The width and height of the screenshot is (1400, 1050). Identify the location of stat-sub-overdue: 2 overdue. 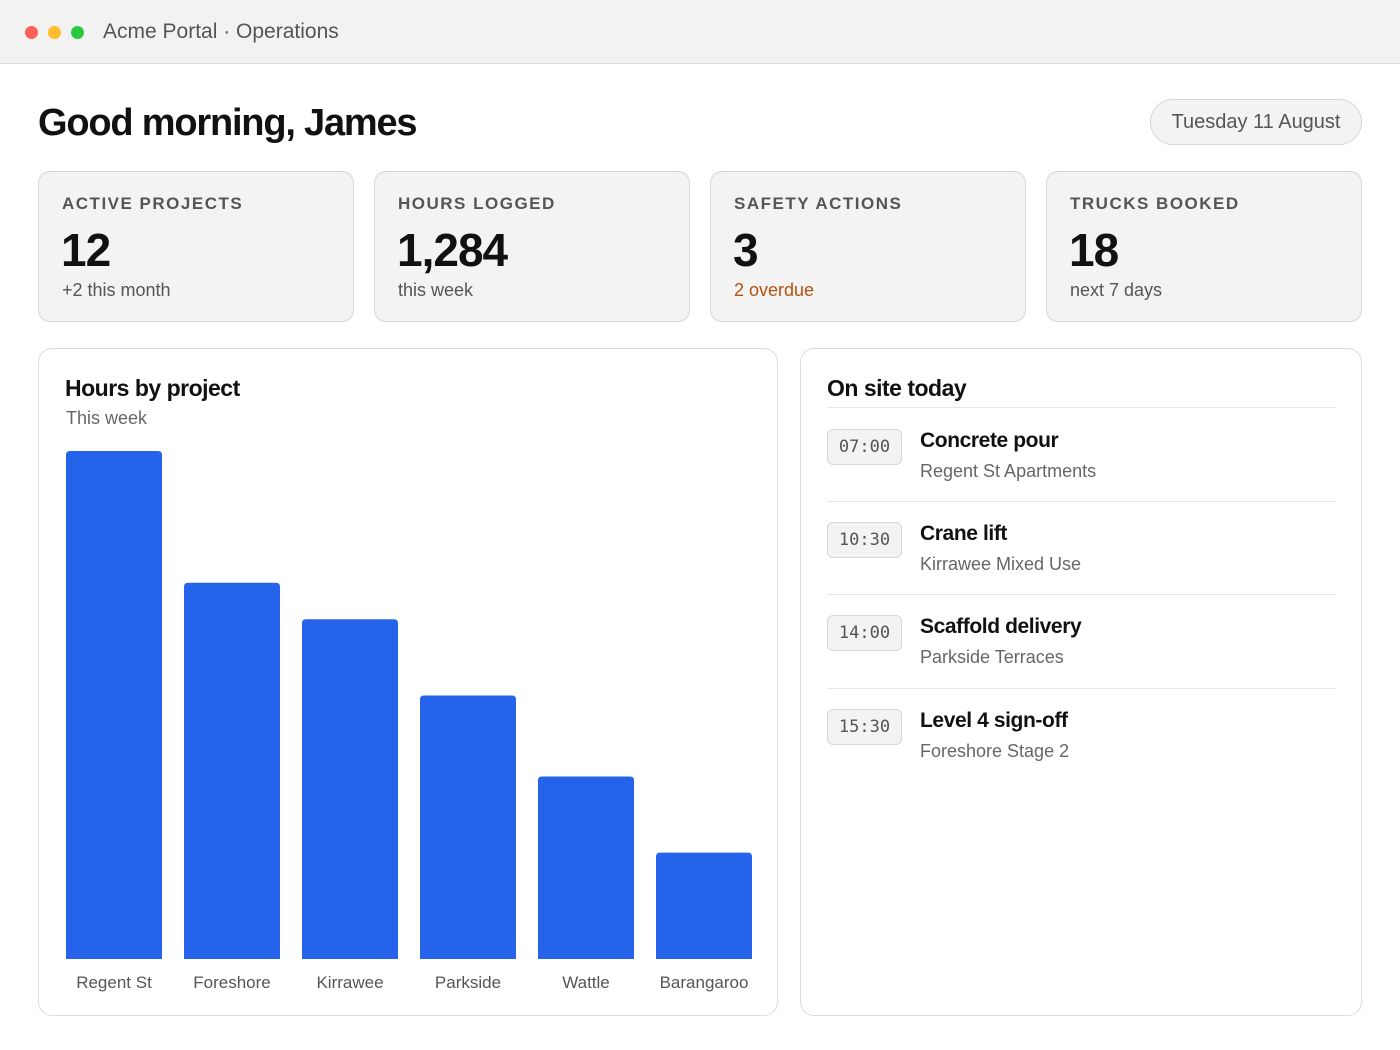
(774, 290).